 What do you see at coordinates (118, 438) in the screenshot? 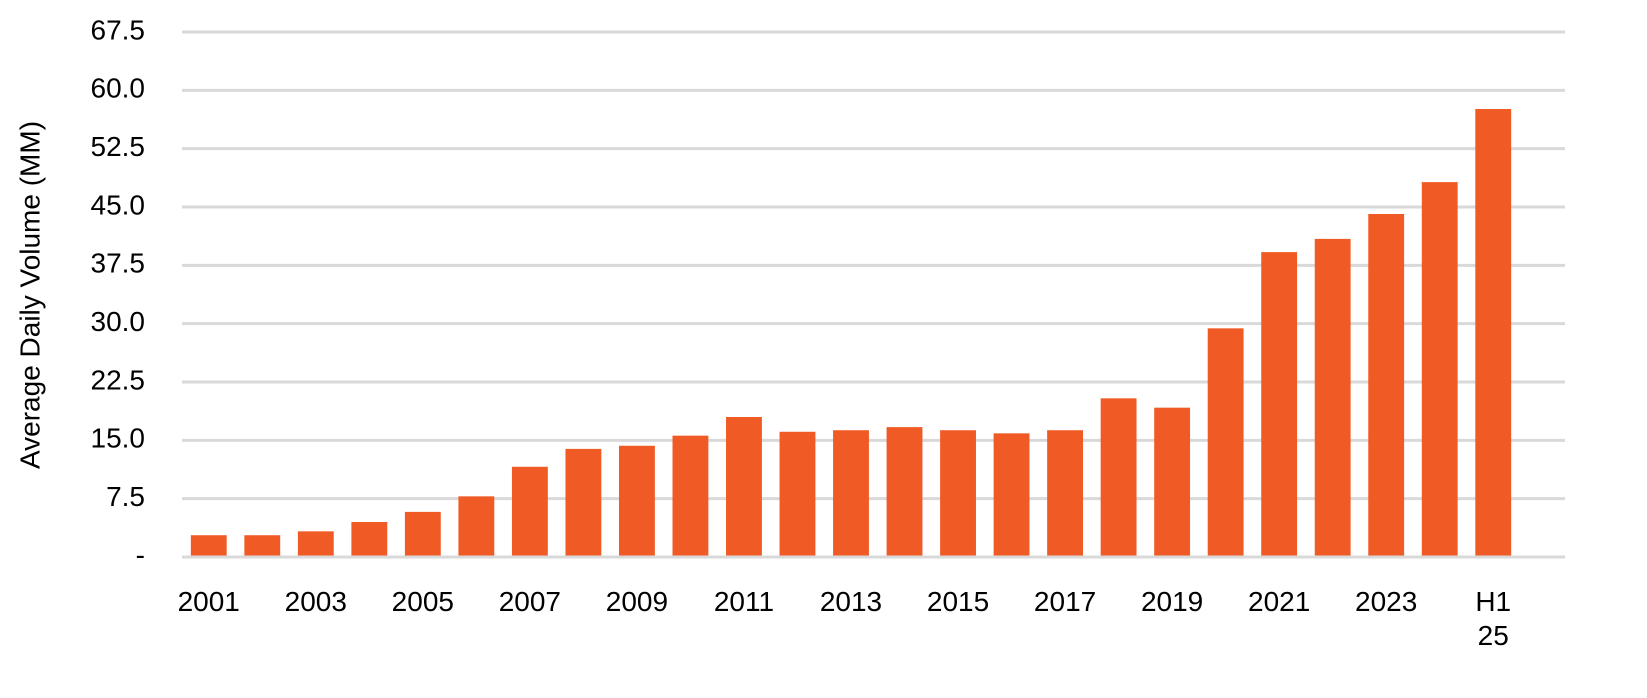
I see `y-tick-label: 15.0` at bounding box center [118, 438].